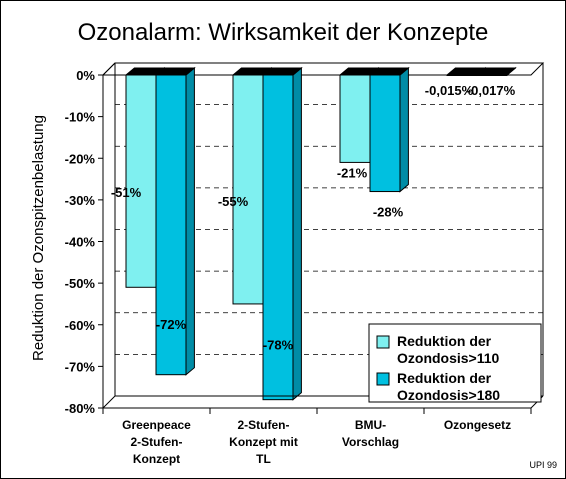 This screenshot has width=566, height=479. I want to click on data-label: -55%, so click(233, 201).